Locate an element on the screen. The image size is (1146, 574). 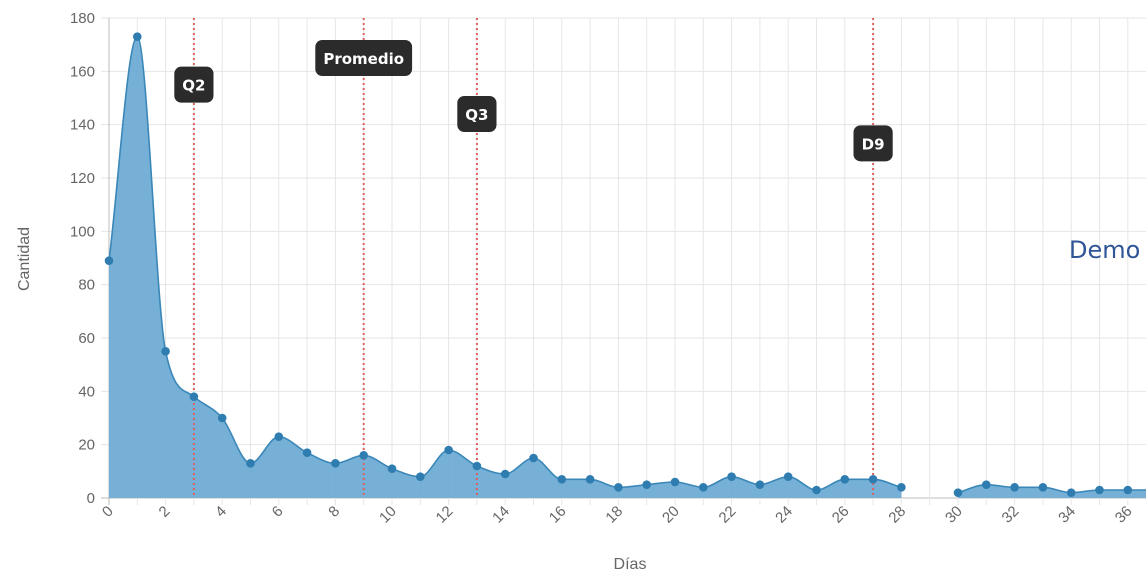
y-tick-label: 80 is located at coordinates (86, 285).